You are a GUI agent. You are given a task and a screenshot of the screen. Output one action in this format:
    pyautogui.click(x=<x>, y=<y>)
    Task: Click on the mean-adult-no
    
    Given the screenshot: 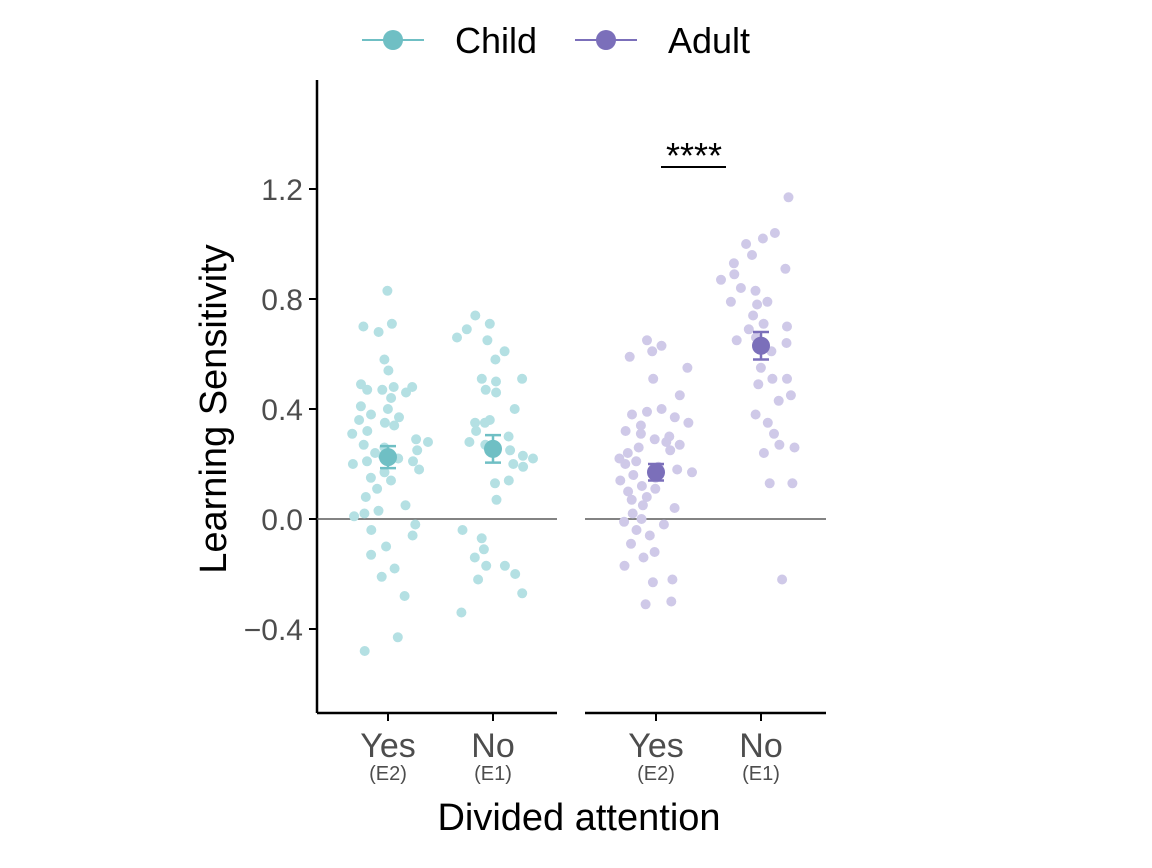 What is the action you would take?
    pyautogui.click(x=761, y=345)
    